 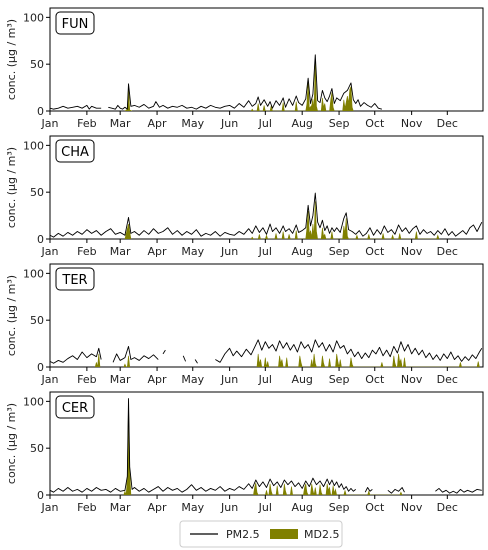 I want to click on station-label: FUN, so click(x=75, y=24).